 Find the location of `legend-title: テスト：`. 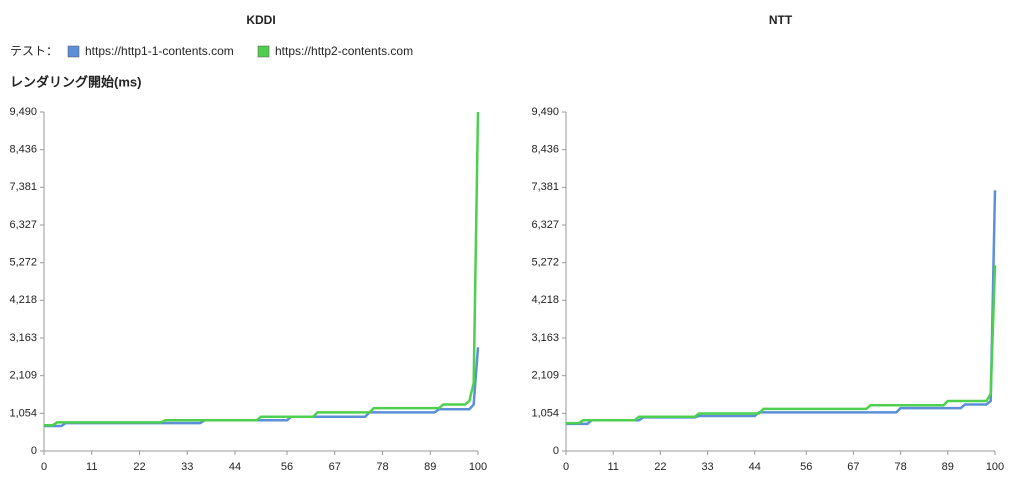

legend-title: テスト： is located at coordinates (34, 51).